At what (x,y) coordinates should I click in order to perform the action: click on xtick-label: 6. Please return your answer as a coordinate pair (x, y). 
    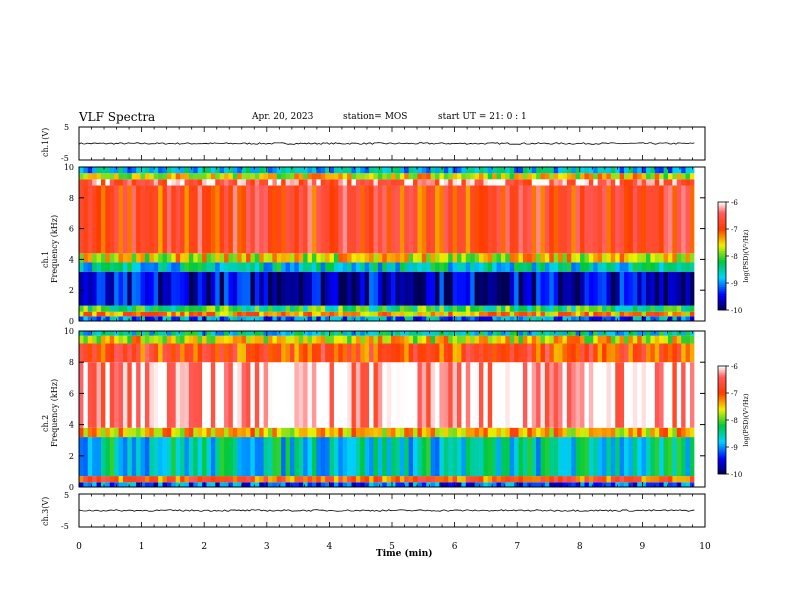
    Looking at the image, I should click on (455, 547).